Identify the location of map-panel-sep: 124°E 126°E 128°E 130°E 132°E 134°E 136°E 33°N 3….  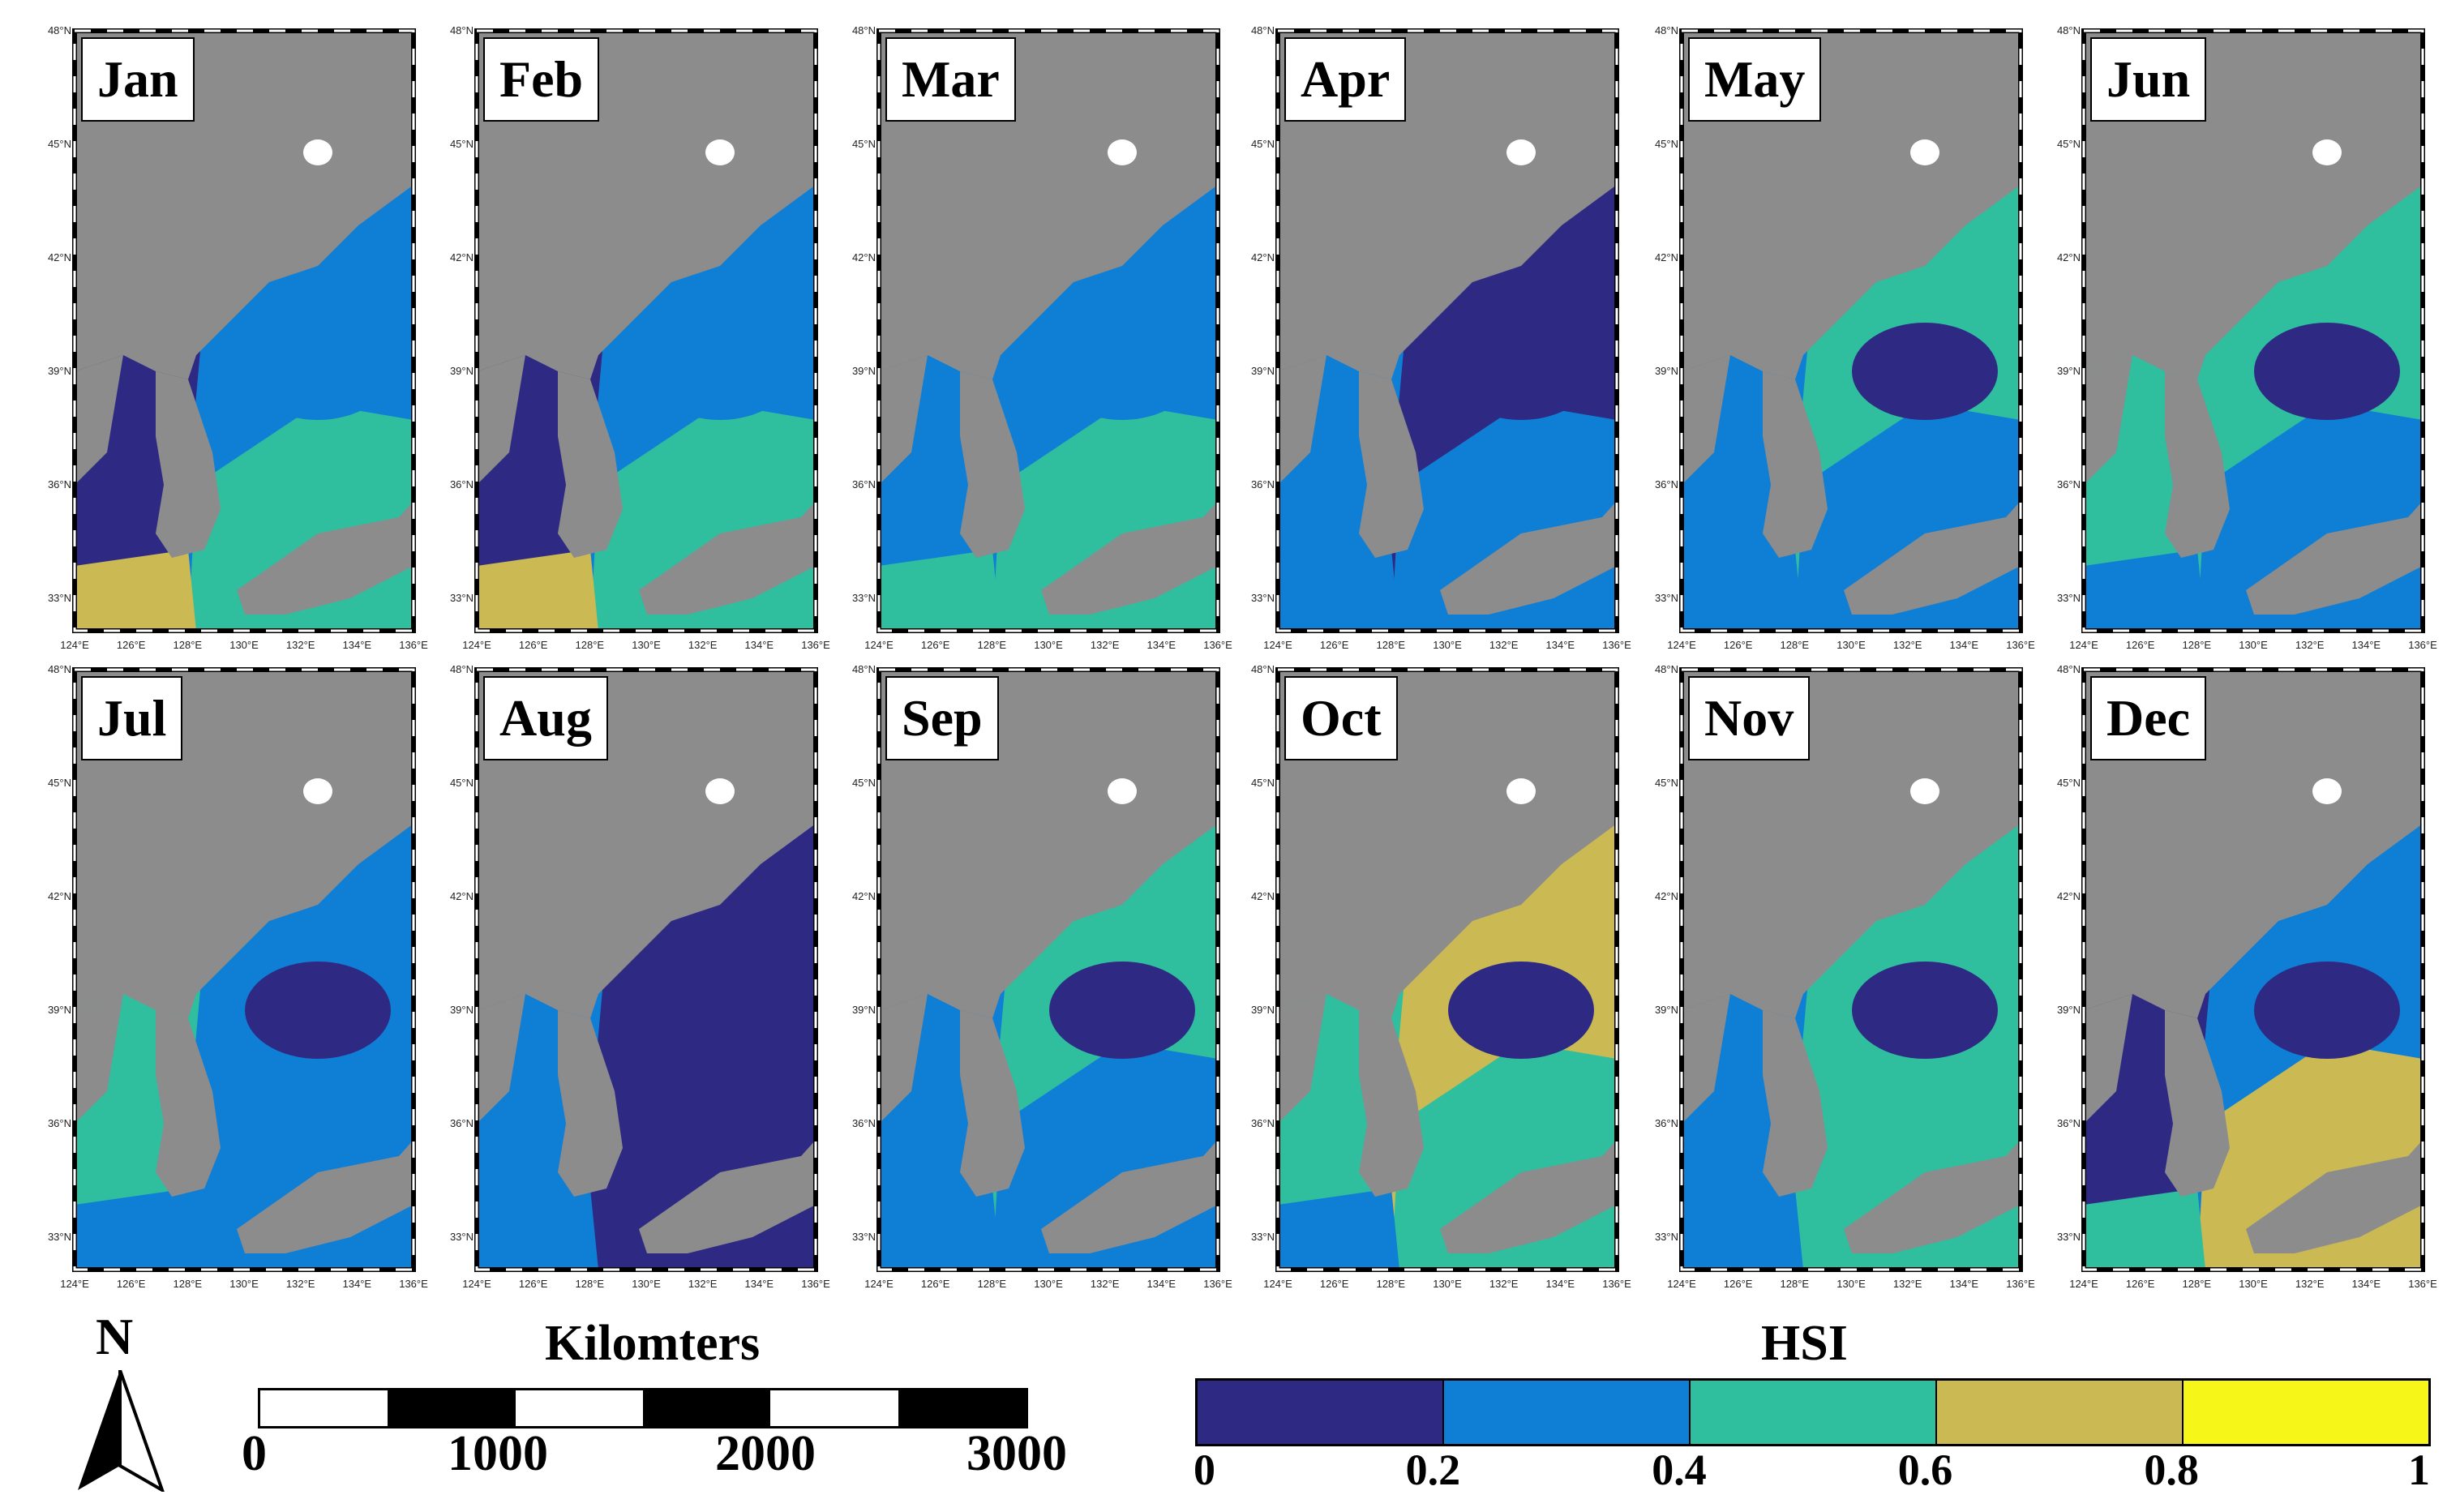
(1042, 976).